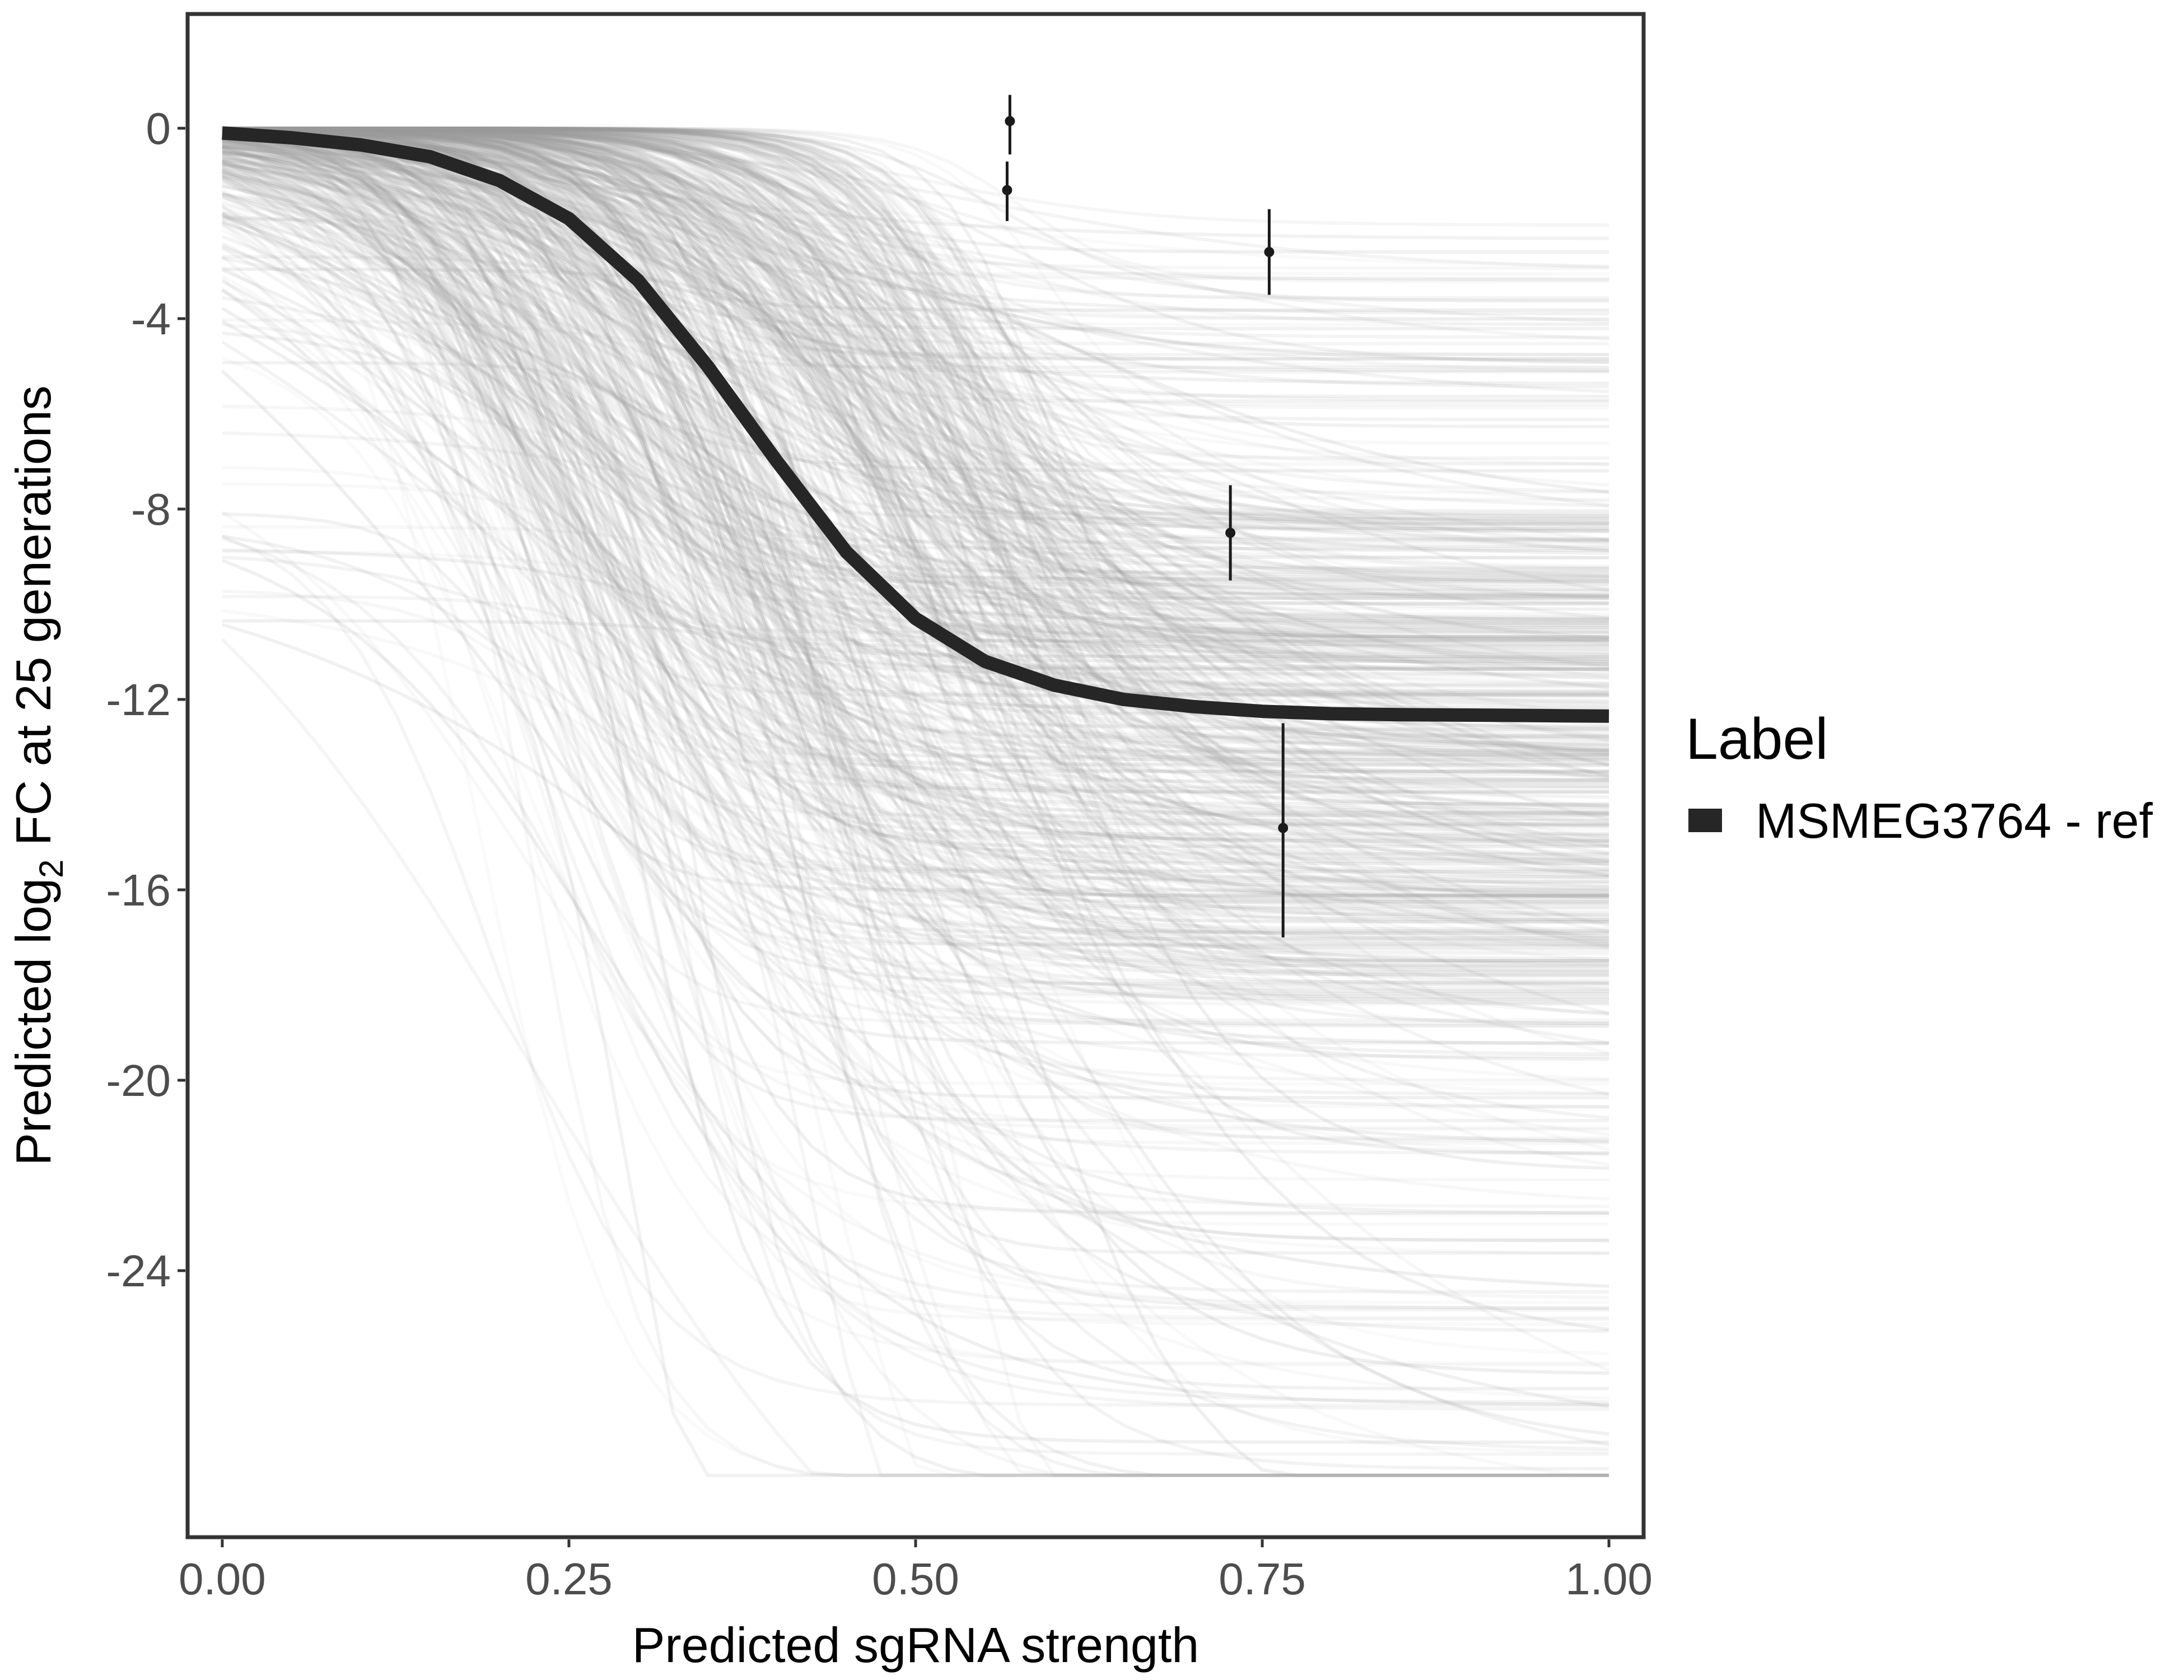 The height and width of the screenshot is (1680, 2184). I want to click on x-tick-label: 0.00, so click(223, 1579).